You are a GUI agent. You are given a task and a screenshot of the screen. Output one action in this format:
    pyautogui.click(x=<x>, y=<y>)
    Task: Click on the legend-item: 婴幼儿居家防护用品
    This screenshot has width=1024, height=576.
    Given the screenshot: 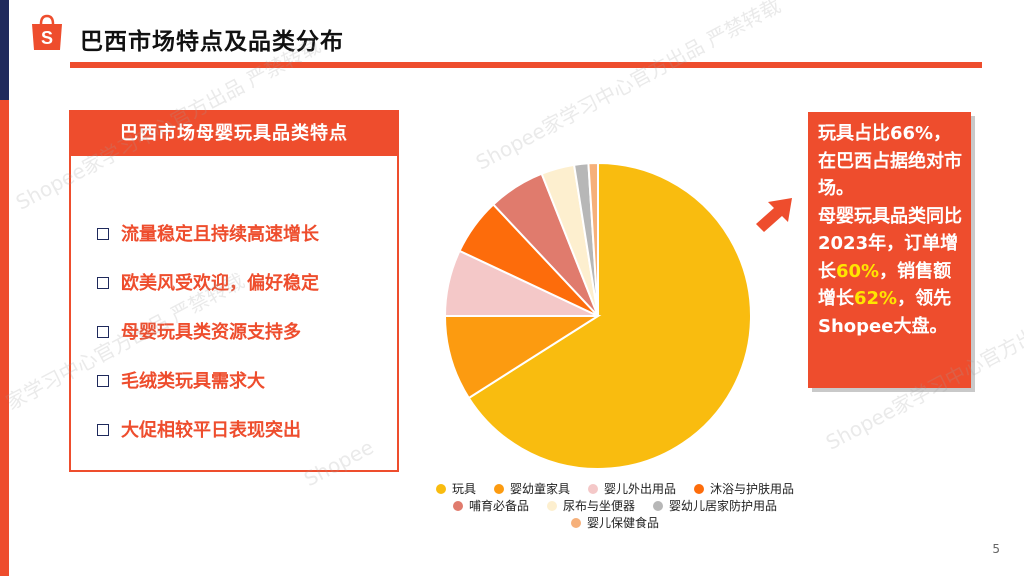 What is the action you would take?
    pyautogui.click(x=715, y=505)
    